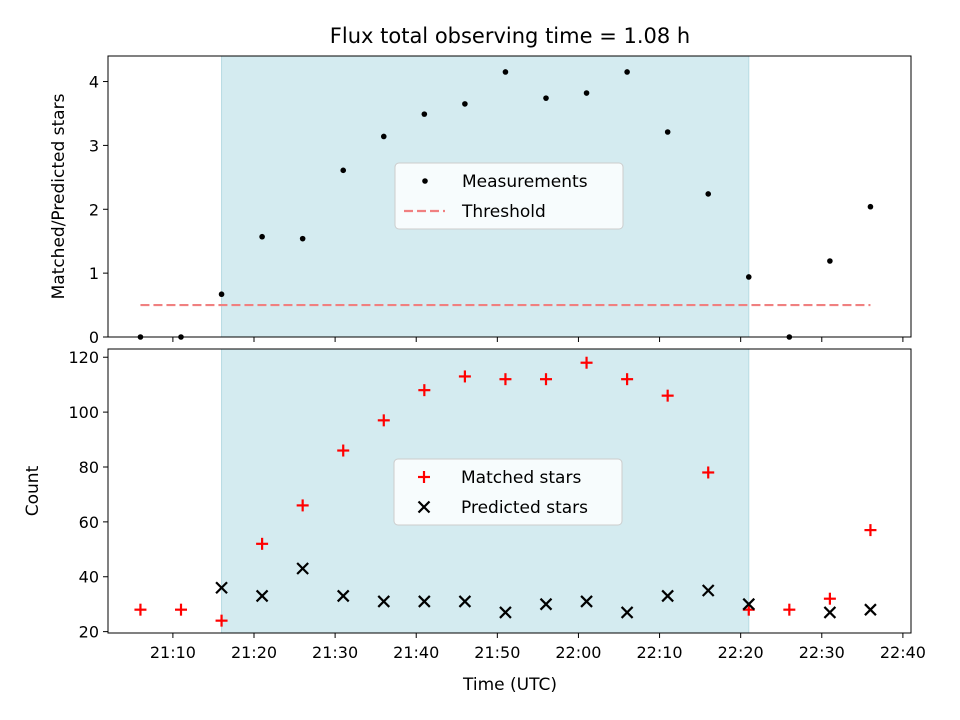 The width and height of the screenshot is (960, 720). Describe the element at coordinates (425, 181) in the screenshot. I see `legend-swatch-shape` at that location.